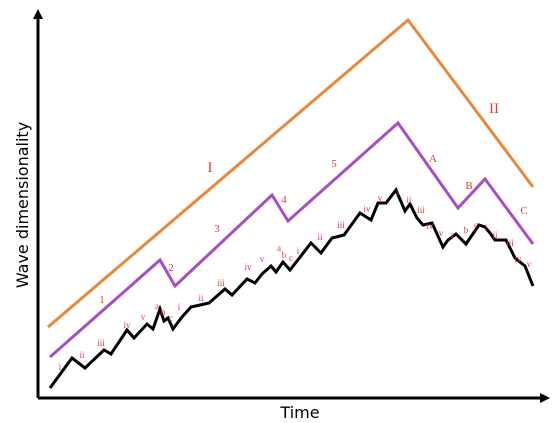  Describe the element at coordinates (217, 229) in the screenshot. I see `label-wave-3: 3` at that location.